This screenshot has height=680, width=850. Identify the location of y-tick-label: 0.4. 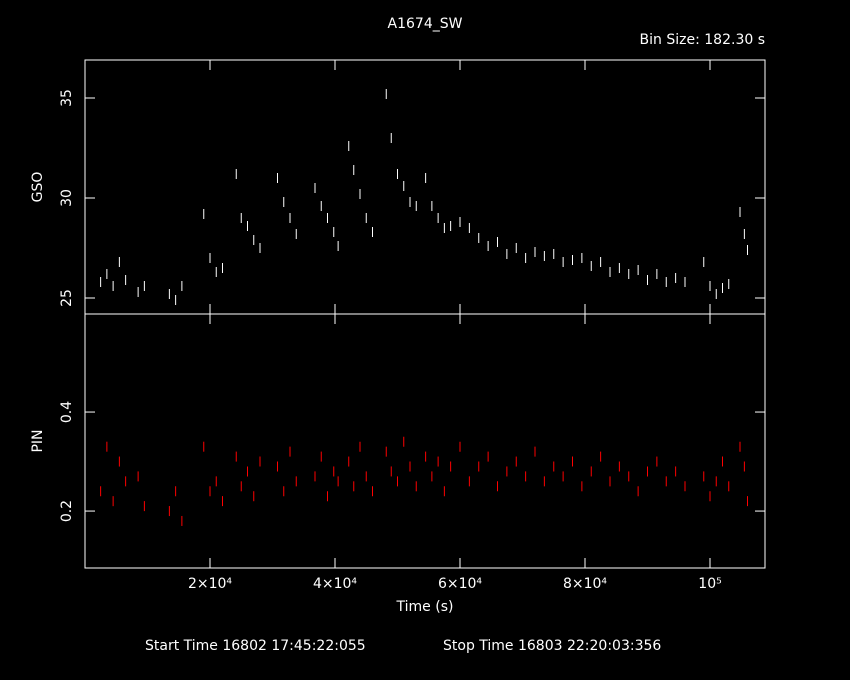
(67, 412).